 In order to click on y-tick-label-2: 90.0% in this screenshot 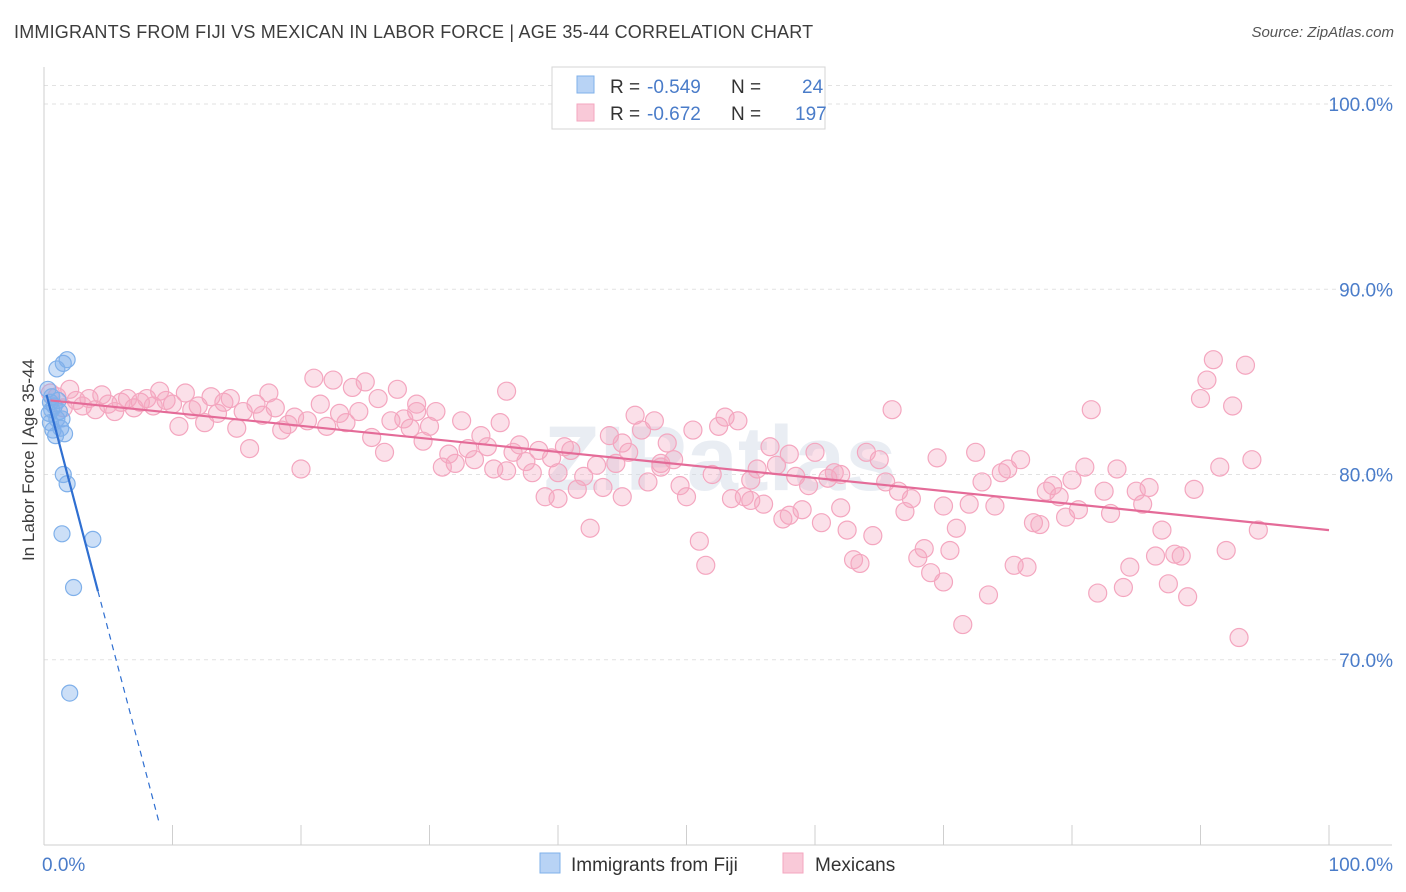, I will do `click(1366, 290)`.